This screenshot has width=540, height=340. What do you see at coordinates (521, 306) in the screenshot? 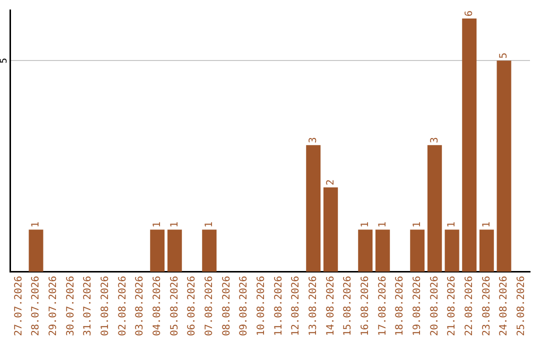
I see `x-tick-label: 25.08.2026` at bounding box center [521, 306].